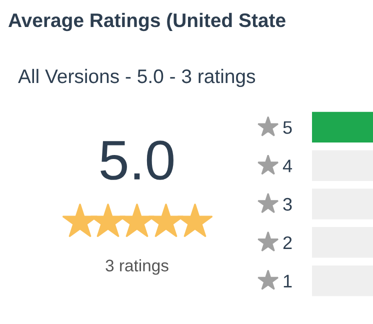 The image size is (373, 324). Describe the element at coordinates (287, 204) in the screenshot. I see `y-tick-label: 3` at that location.